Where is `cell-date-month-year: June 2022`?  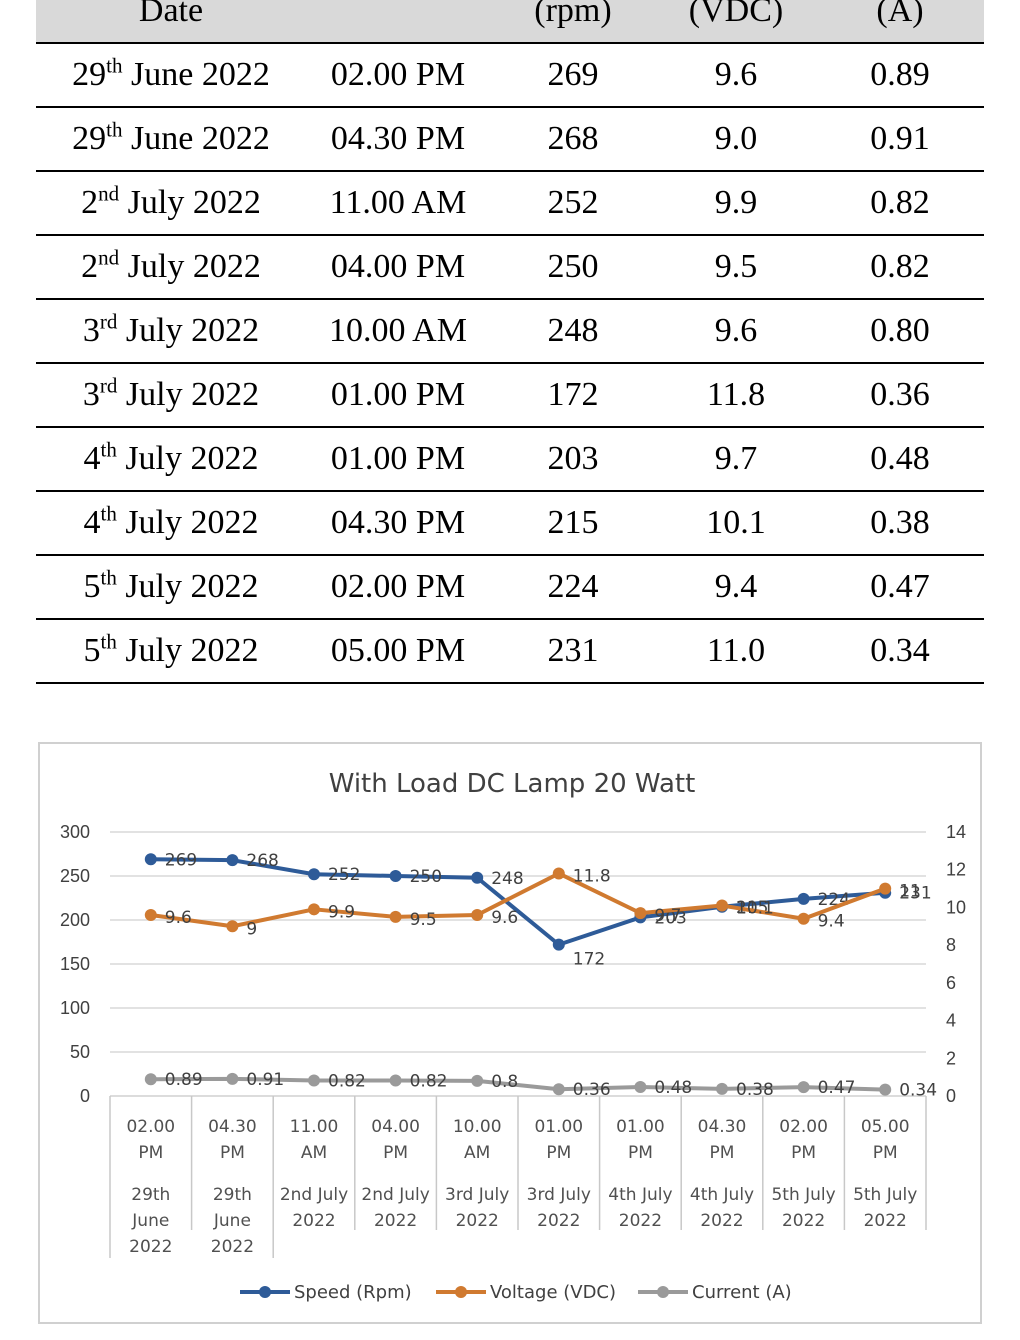 cell-date-month-year: June 2022 is located at coordinates (196, 74).